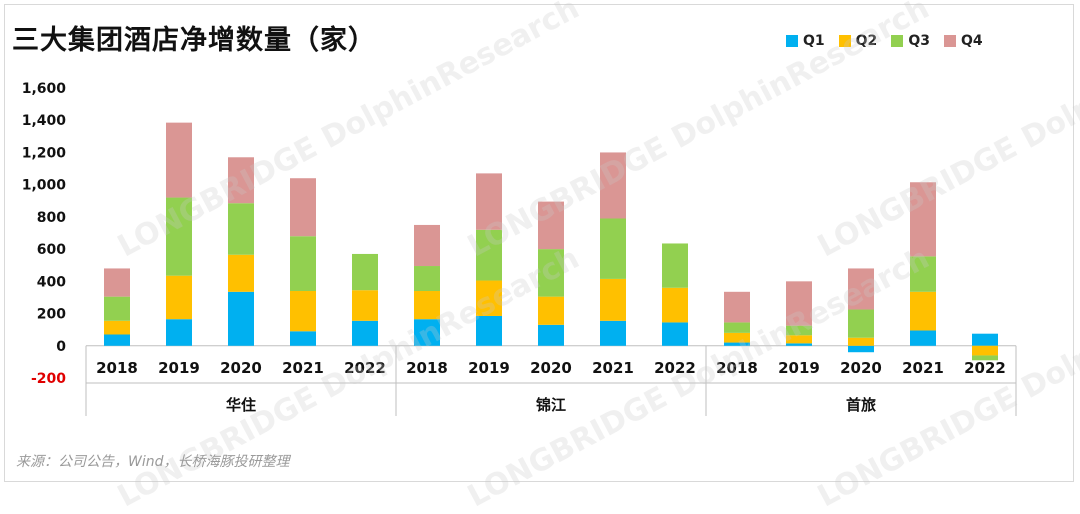 This screenshot has height=514, width=1080. I want to click on y-tick-label: 200, so click(51, 315).